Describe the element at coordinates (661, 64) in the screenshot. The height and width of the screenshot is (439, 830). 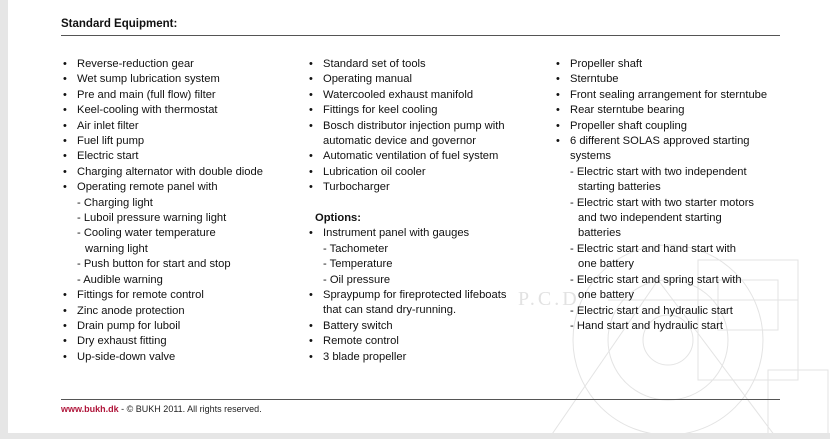
I see `list-item: • Propeller shaft` at that location.